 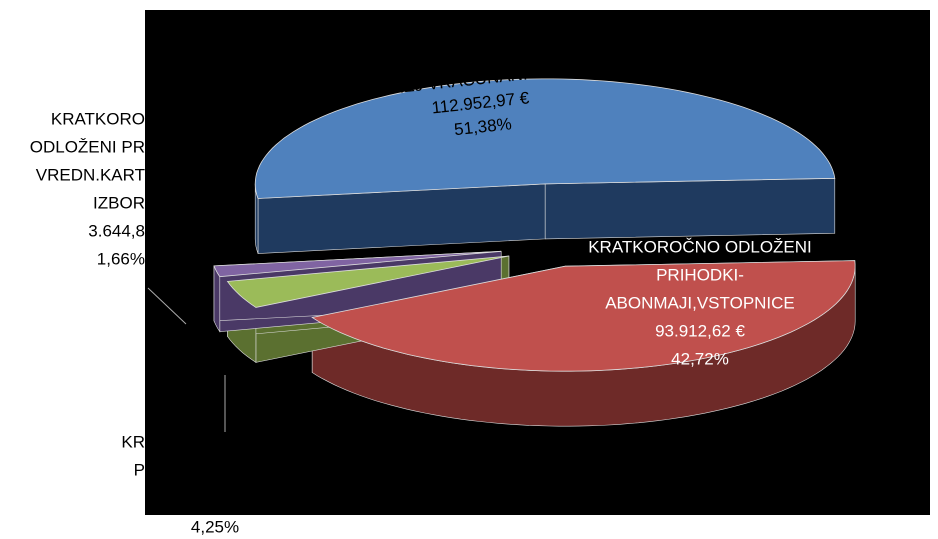 What do you see at coordinates (98, 118) in the screenshot?
I see `label-line: KRATKORO` at bounding box center [98, 118].